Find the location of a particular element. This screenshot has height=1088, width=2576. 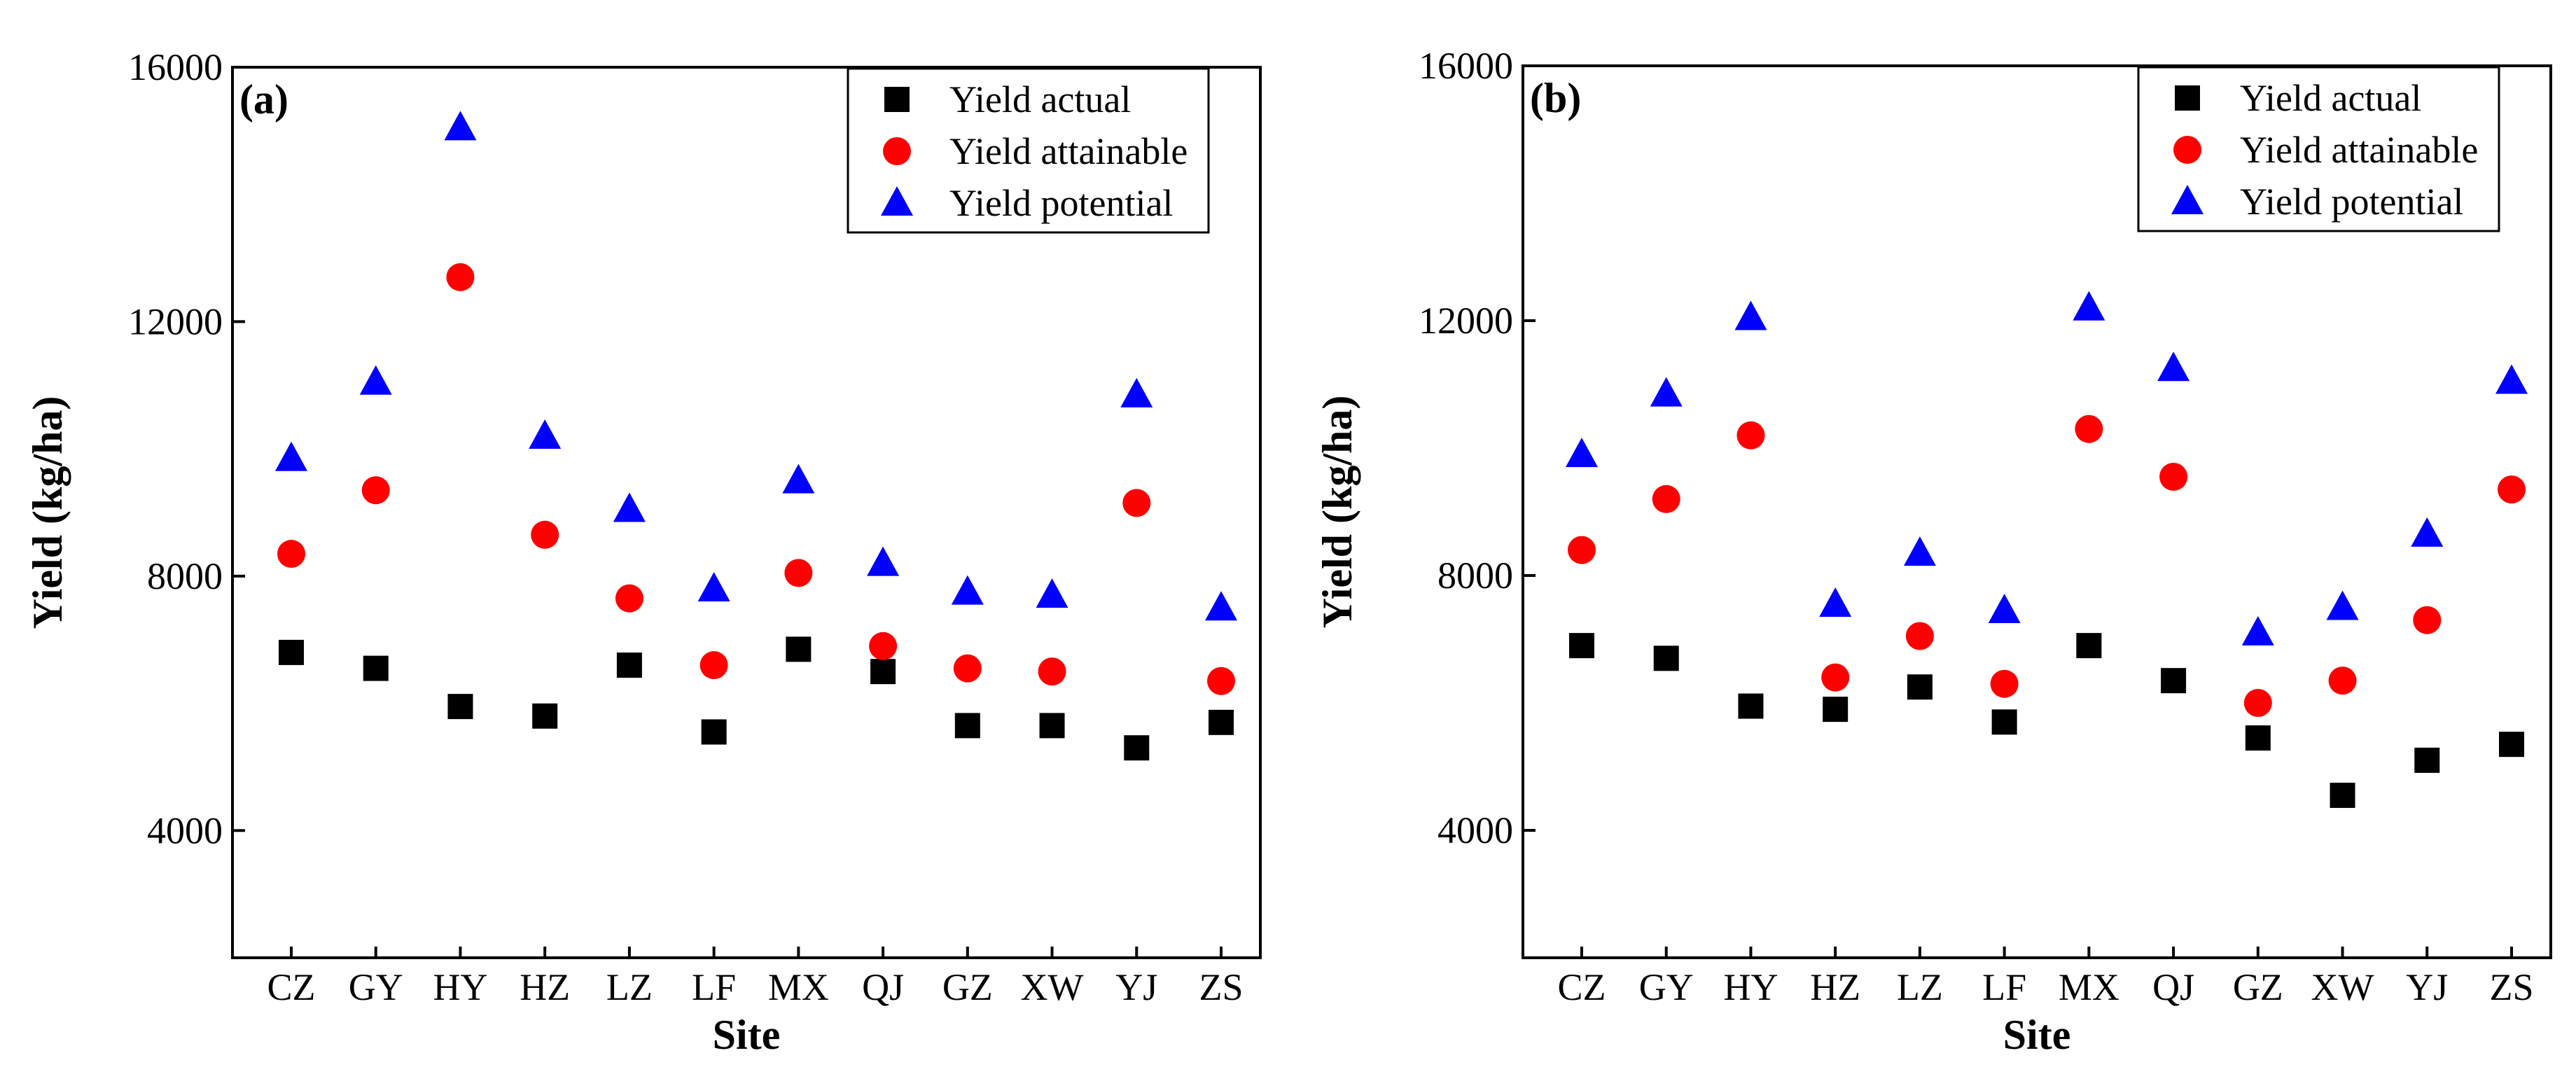

data-point-yield-potential-xw is located at coordinates (2342, 605).